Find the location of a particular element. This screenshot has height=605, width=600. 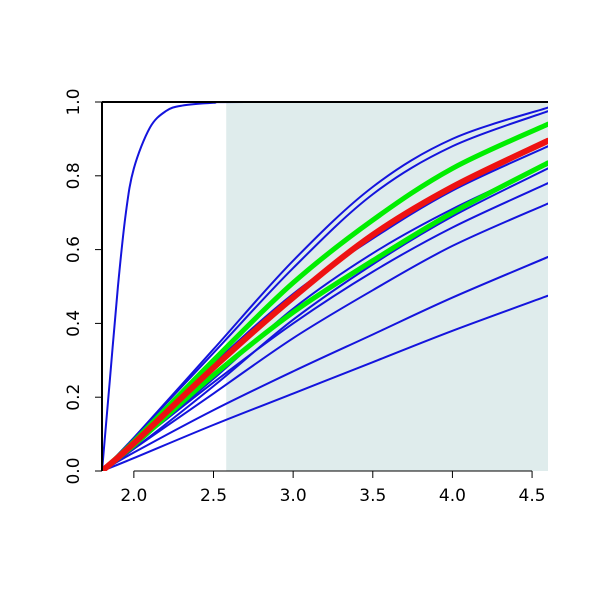

x-tick-label-5: 4.5 is located at coordinates (532, 496).